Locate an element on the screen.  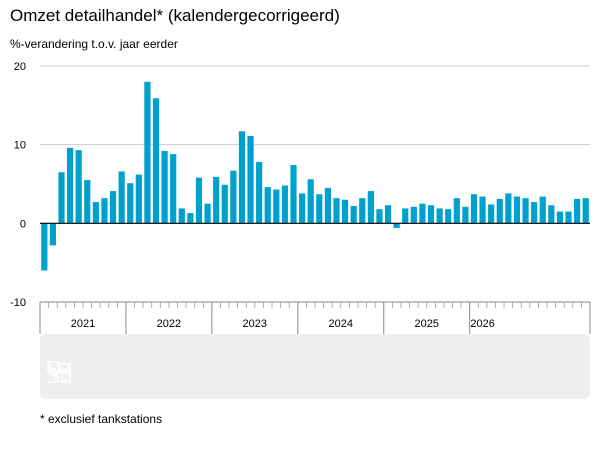
x-tick-label: 2021 is located at coordinates (83, 324).